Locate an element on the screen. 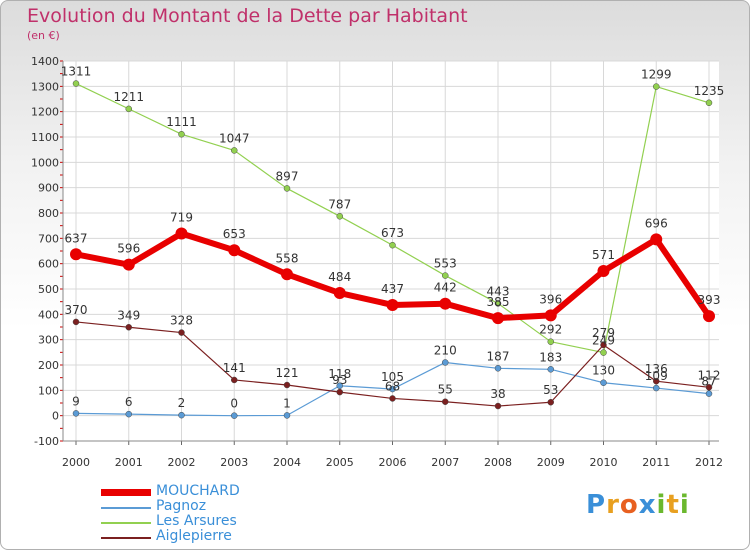  data-label: 279 is located at coordinates (603, 333).